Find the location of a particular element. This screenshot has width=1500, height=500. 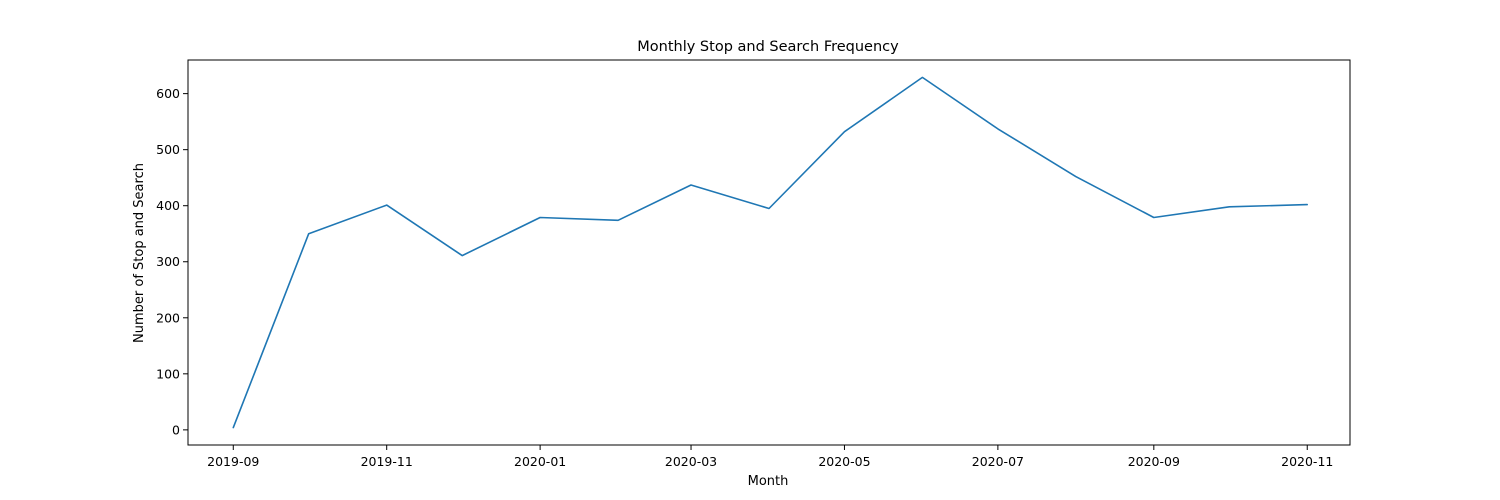

x-axis-label: Month is located at coordinates (768, 481).